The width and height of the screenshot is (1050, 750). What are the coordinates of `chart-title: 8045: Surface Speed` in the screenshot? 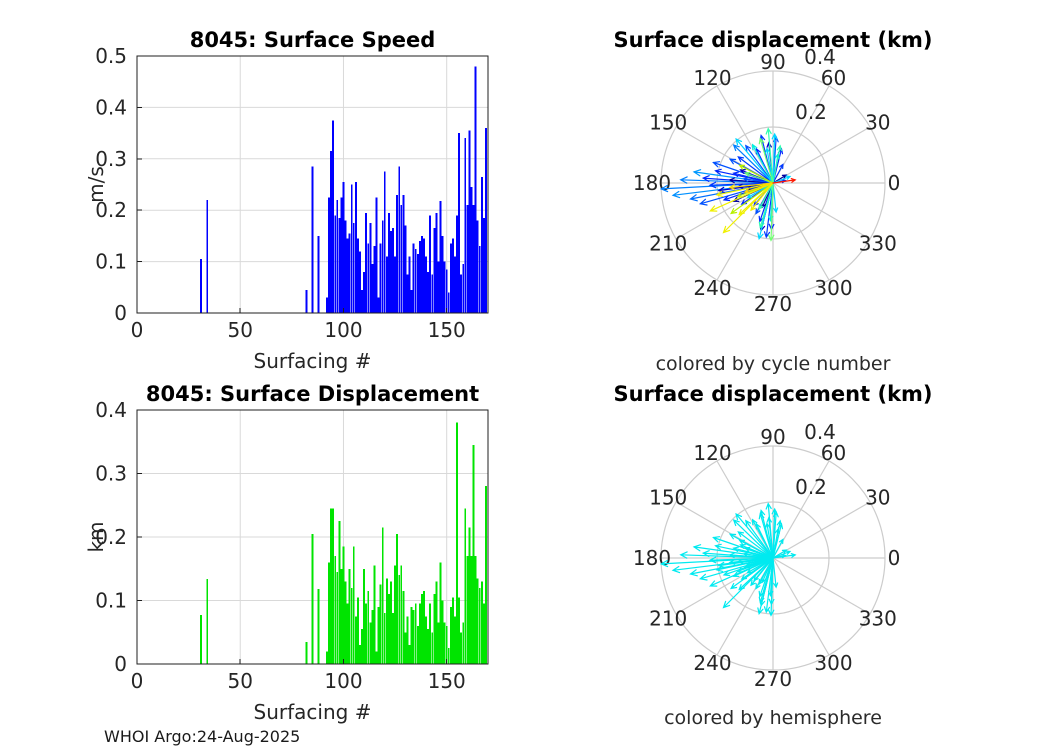 It's located at (313, 40).